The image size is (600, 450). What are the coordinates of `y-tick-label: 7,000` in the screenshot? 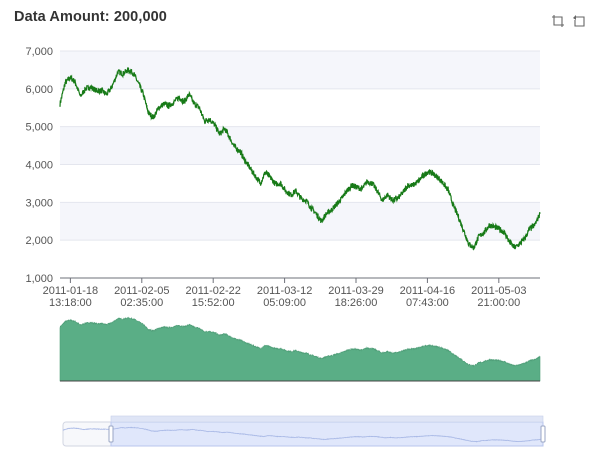 It's located at (39, 52).